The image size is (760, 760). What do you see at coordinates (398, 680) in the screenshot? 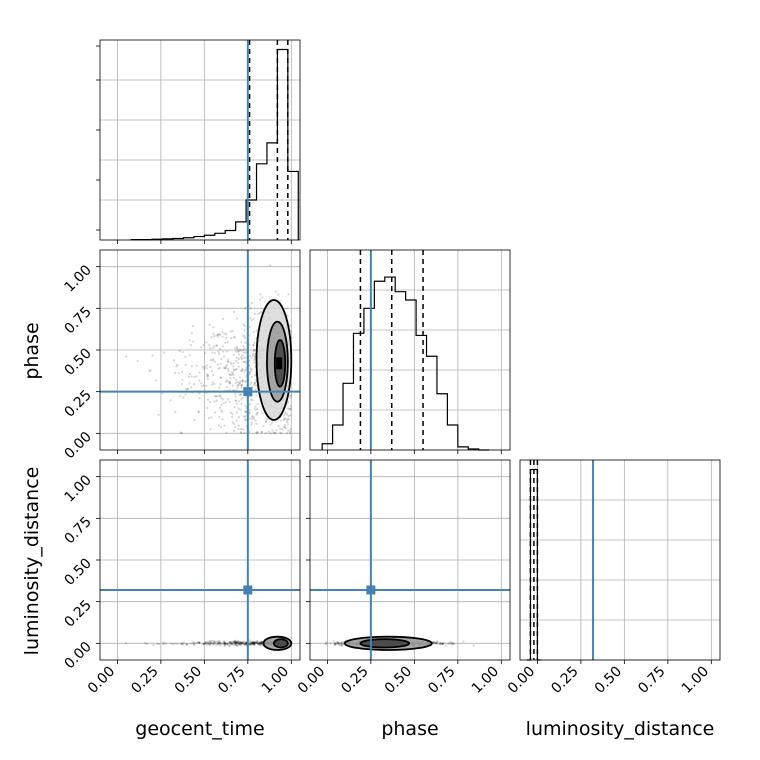
I see `tick-label-x: 0.50` at bounding box center [398, 680].